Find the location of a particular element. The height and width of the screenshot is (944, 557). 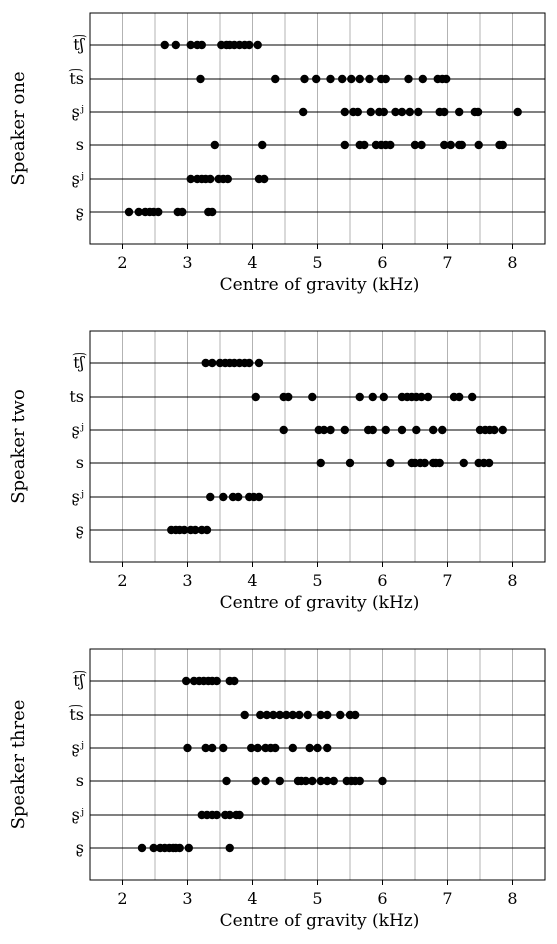

x-tick-label: 3 is located at coordinates (187, 262).